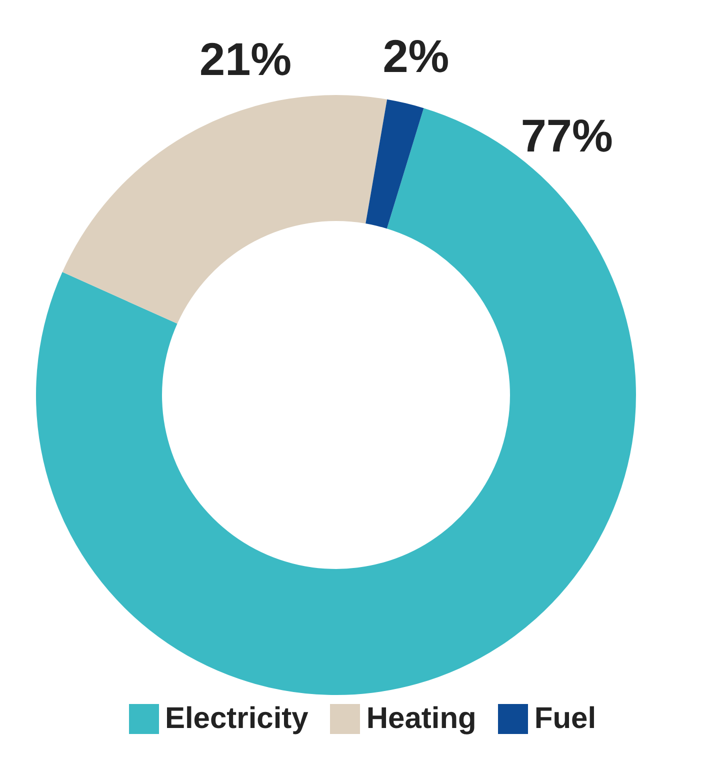  Describe the element at coordinates (566, 135) in the screenshot. I see `data-label: 77%` at that location.